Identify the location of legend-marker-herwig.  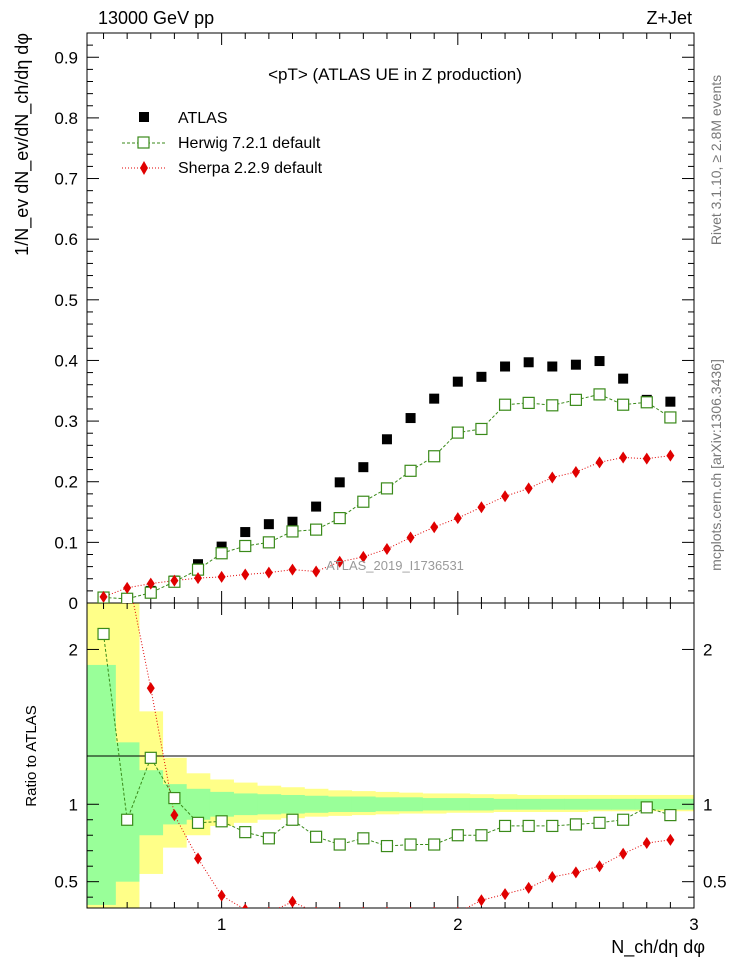
(143, 142).